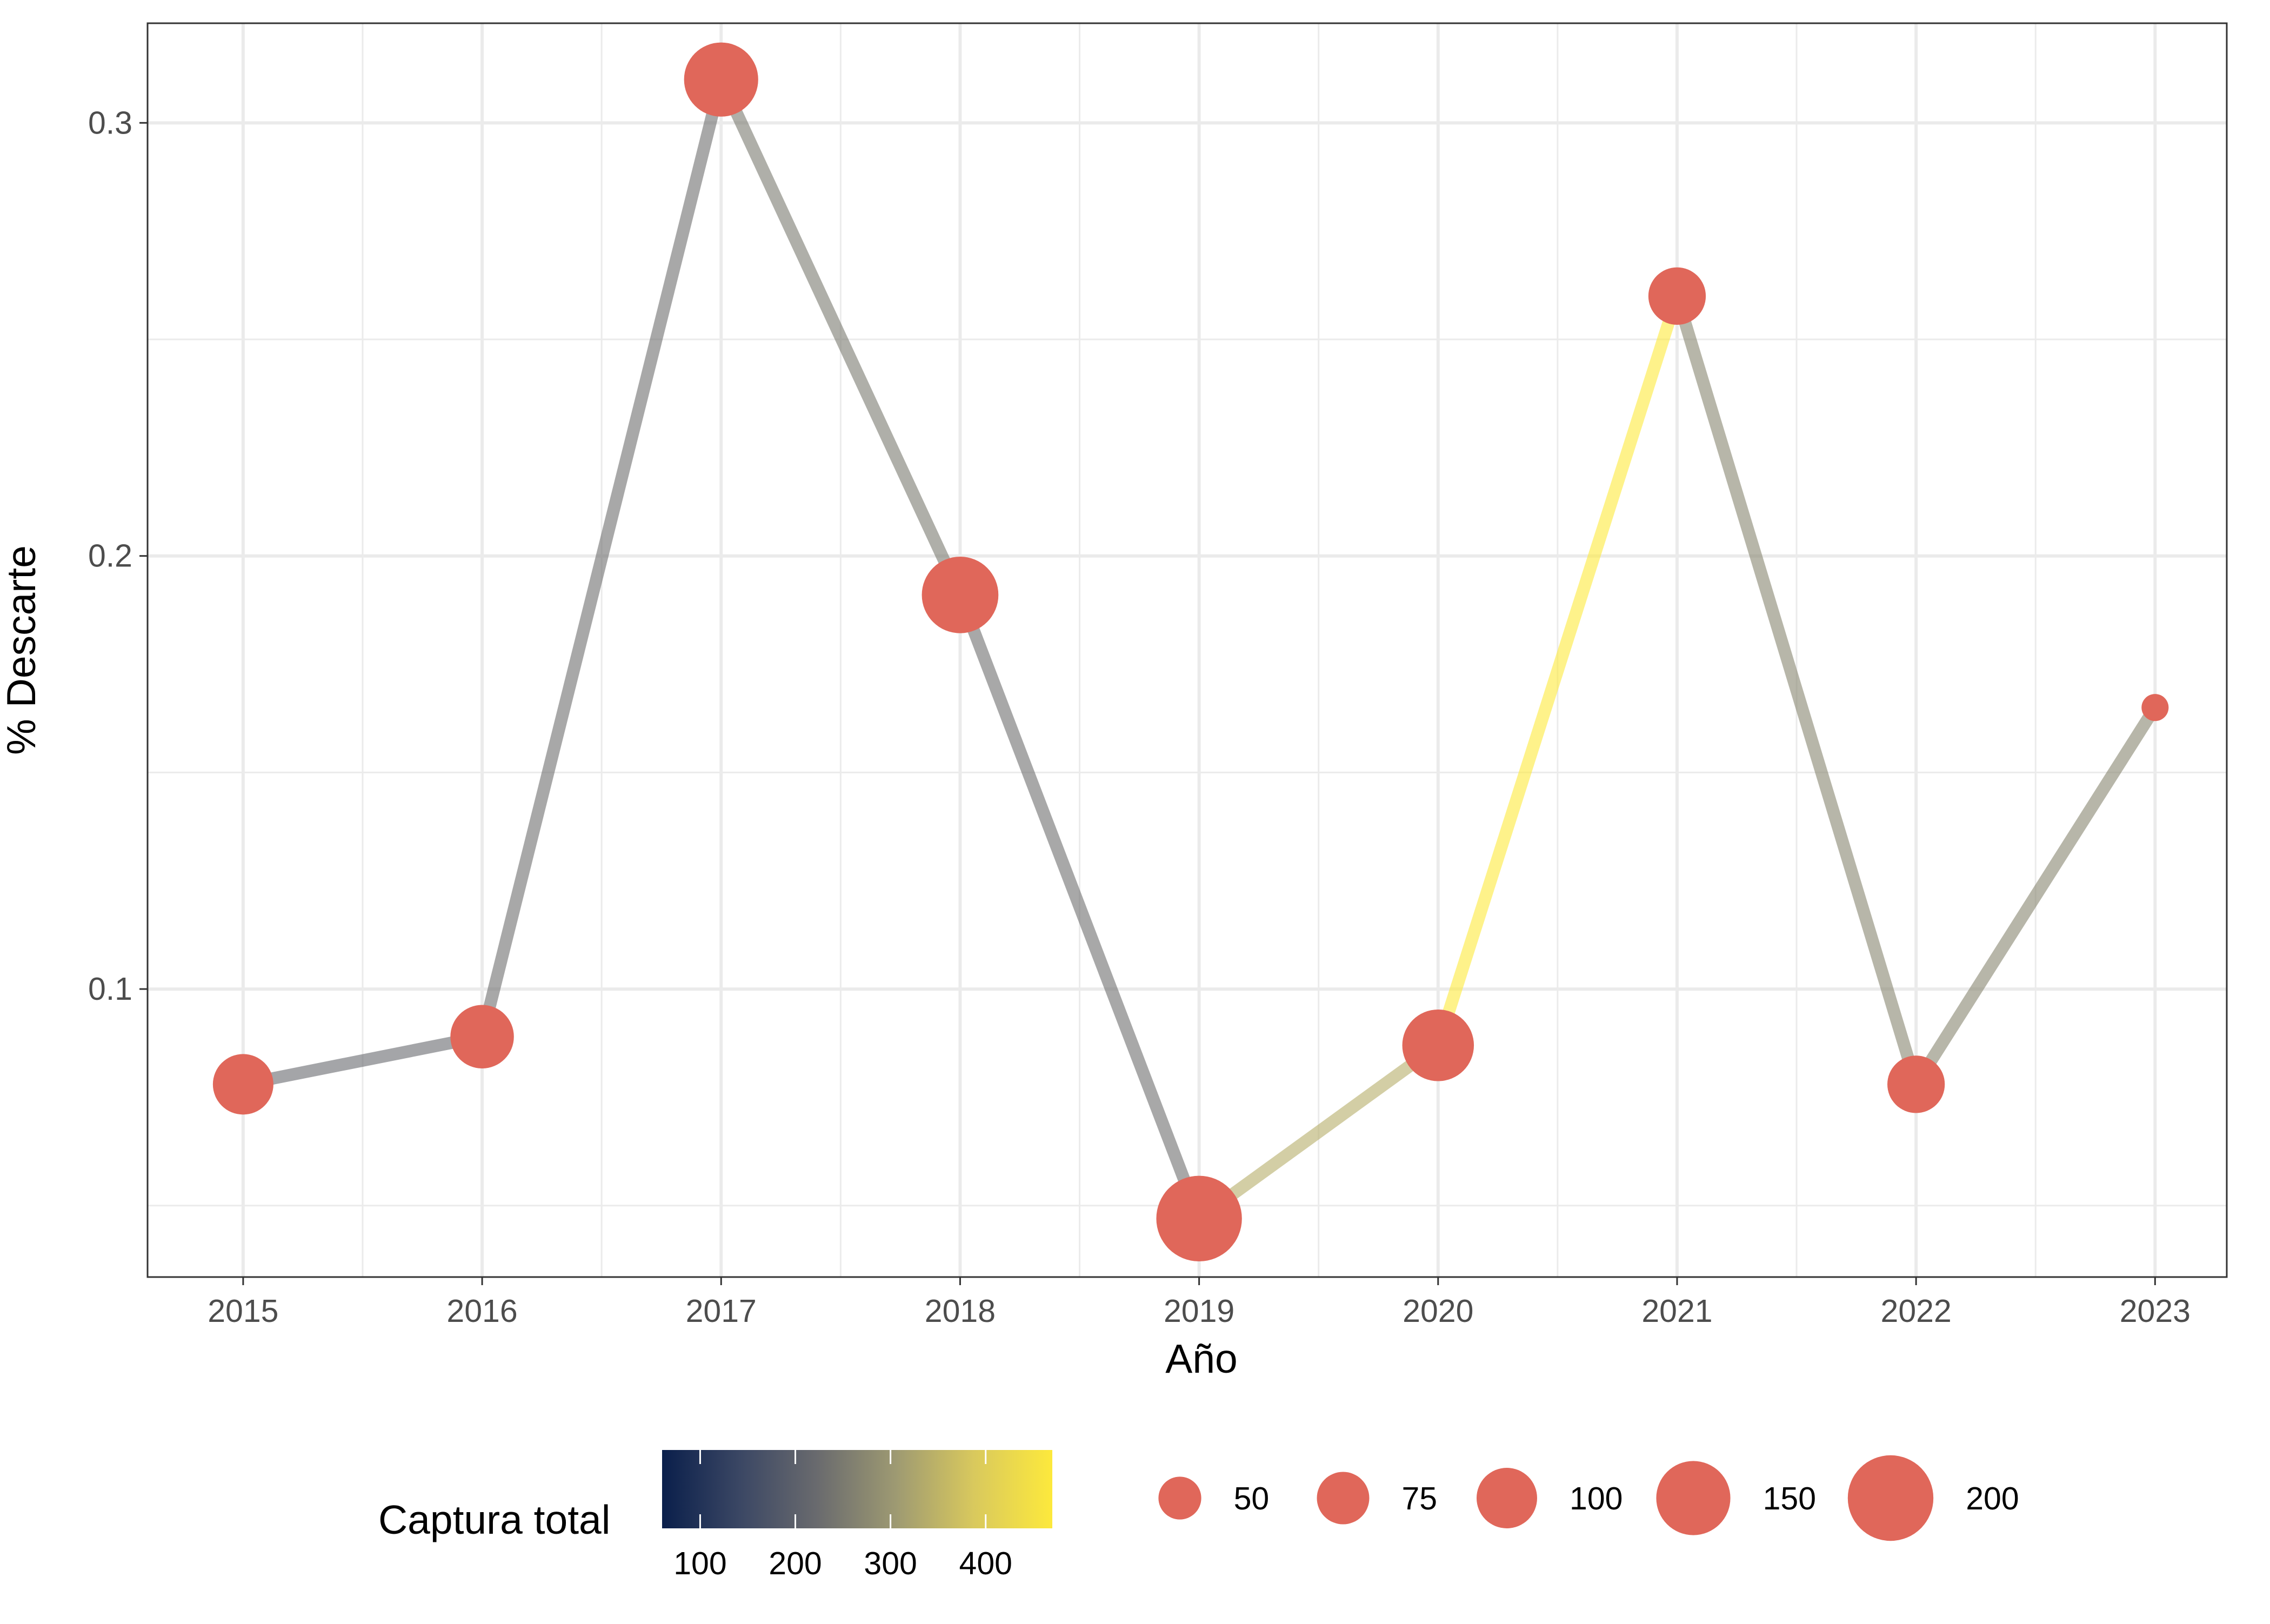 This screenshot has height=1624, width=2270. I want to click on x-tick-label: 2022, so click(1916, 1311).